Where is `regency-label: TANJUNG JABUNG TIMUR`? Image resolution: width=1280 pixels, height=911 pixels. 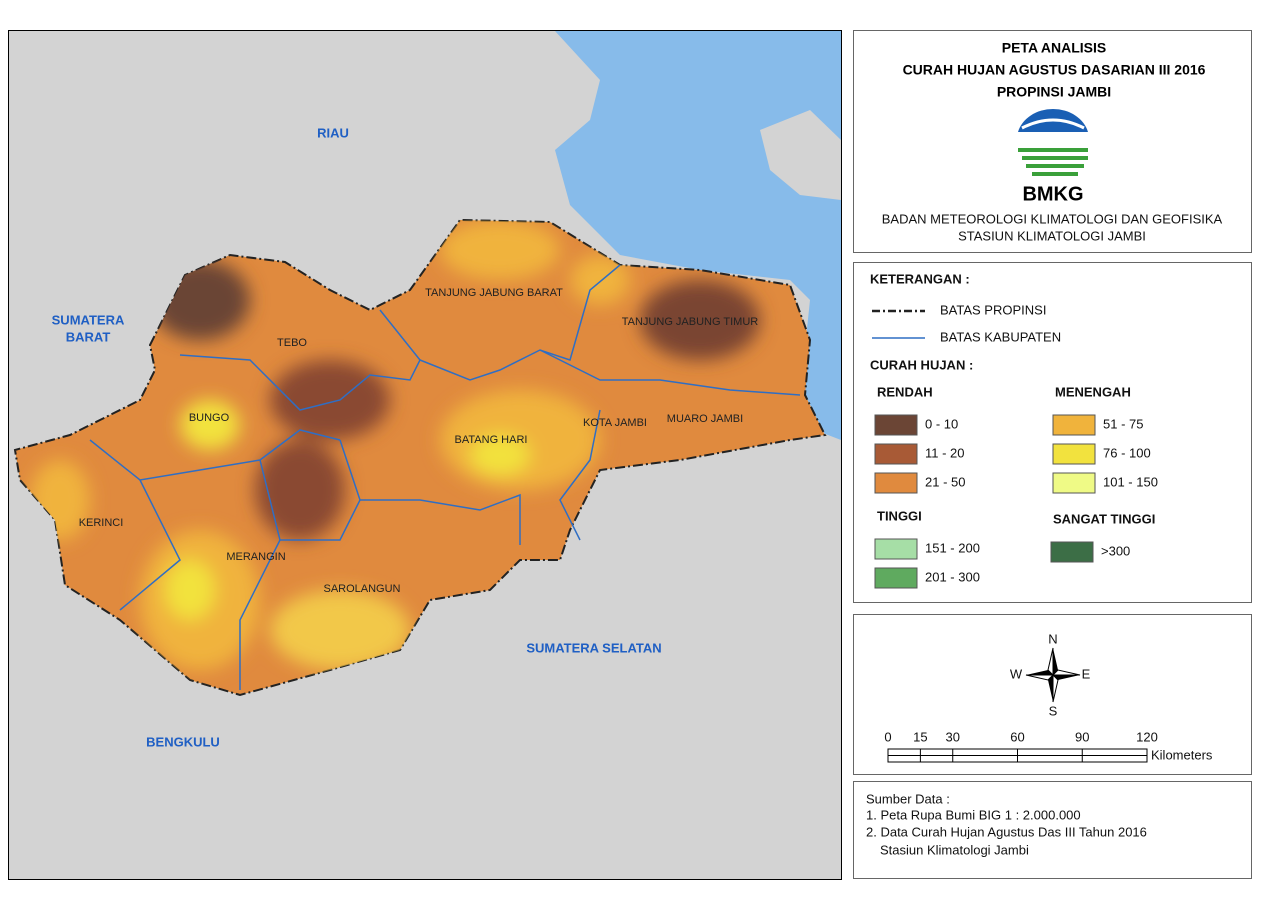 regency-label: TANJUNG JABUNG TIMUR is located at coordinates (690, 322).